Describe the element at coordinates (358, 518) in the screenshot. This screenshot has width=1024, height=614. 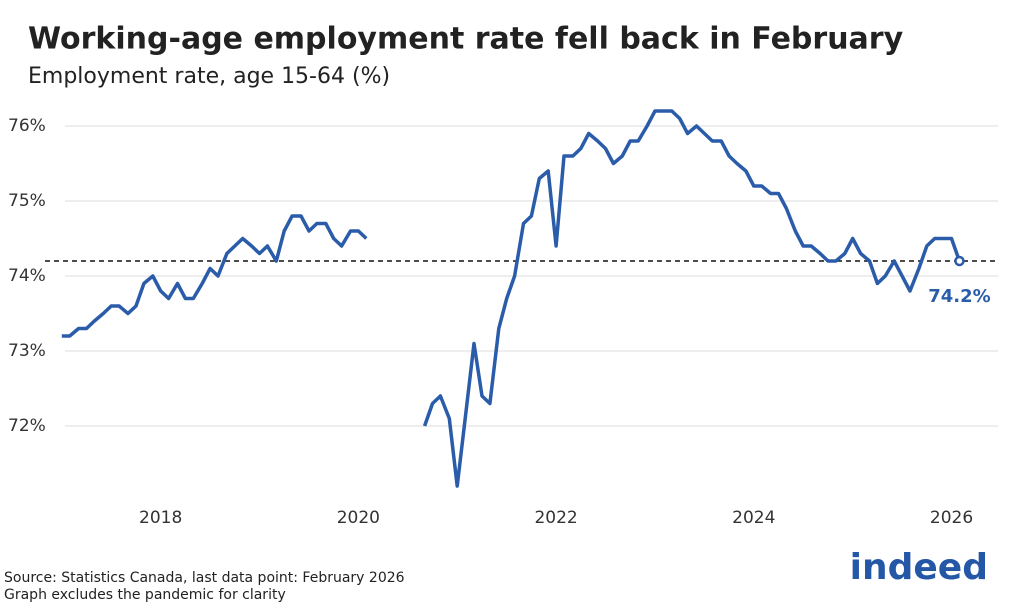
I see `x-tick-label: 2020` at that location.